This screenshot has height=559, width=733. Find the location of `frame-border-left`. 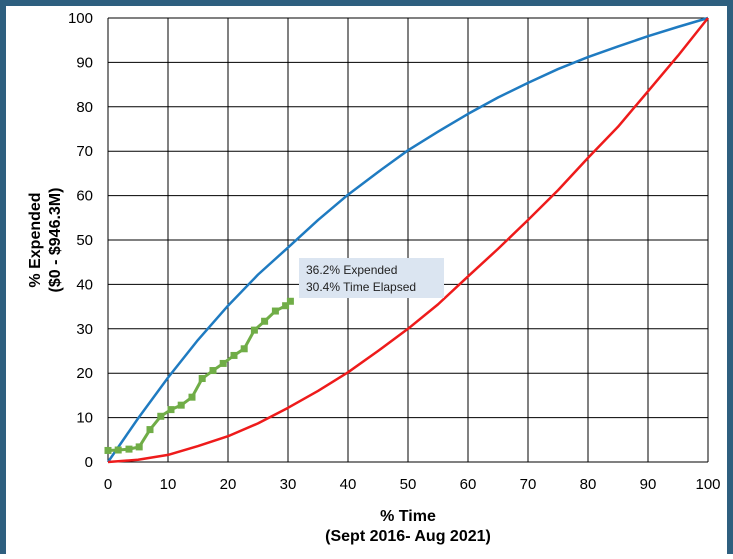

frame-border-left is located at coordinates (3, 277).